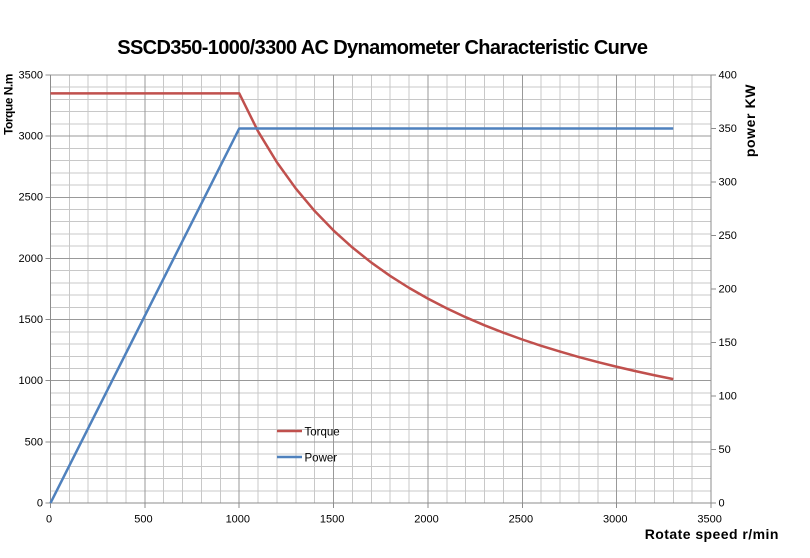  What do you see at coordinates (728, 75) in the screenshot?
I see `svg-text: 400` at bounding box center [728, 75].